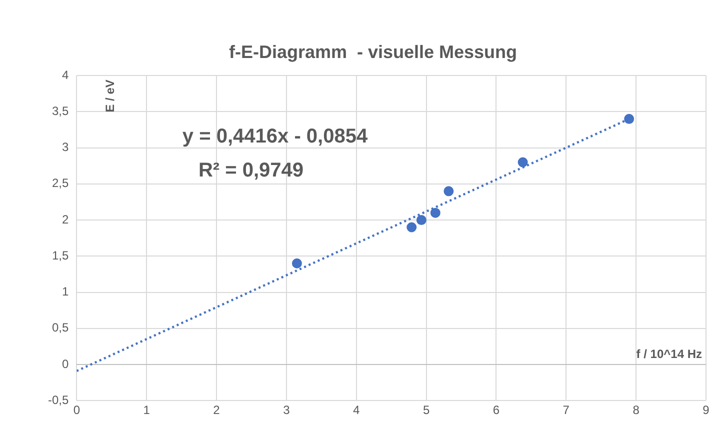 The width and height of the screenshot is (722, 429). Describe the element at coordinates (60, 327) in the screenshot. I see `y-tick-label: 0,5` at that location.